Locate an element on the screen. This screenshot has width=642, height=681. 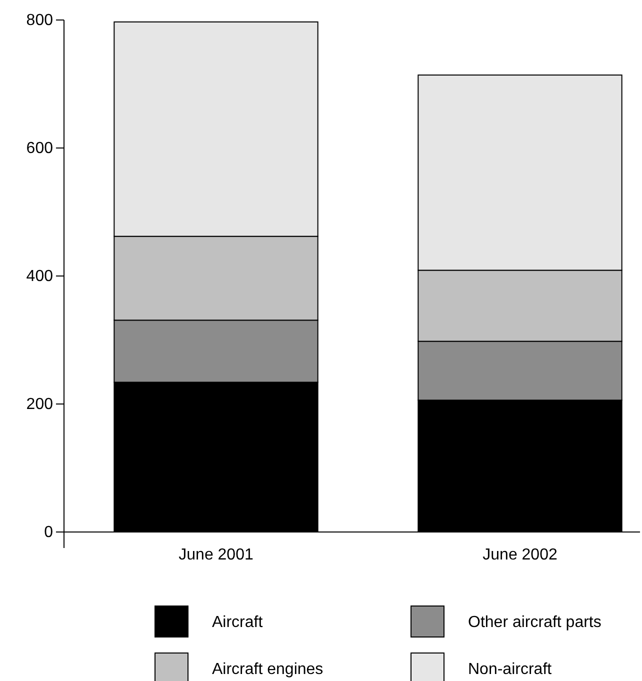
x-tick-label: June 2002 is located at coordinates (520, 555).